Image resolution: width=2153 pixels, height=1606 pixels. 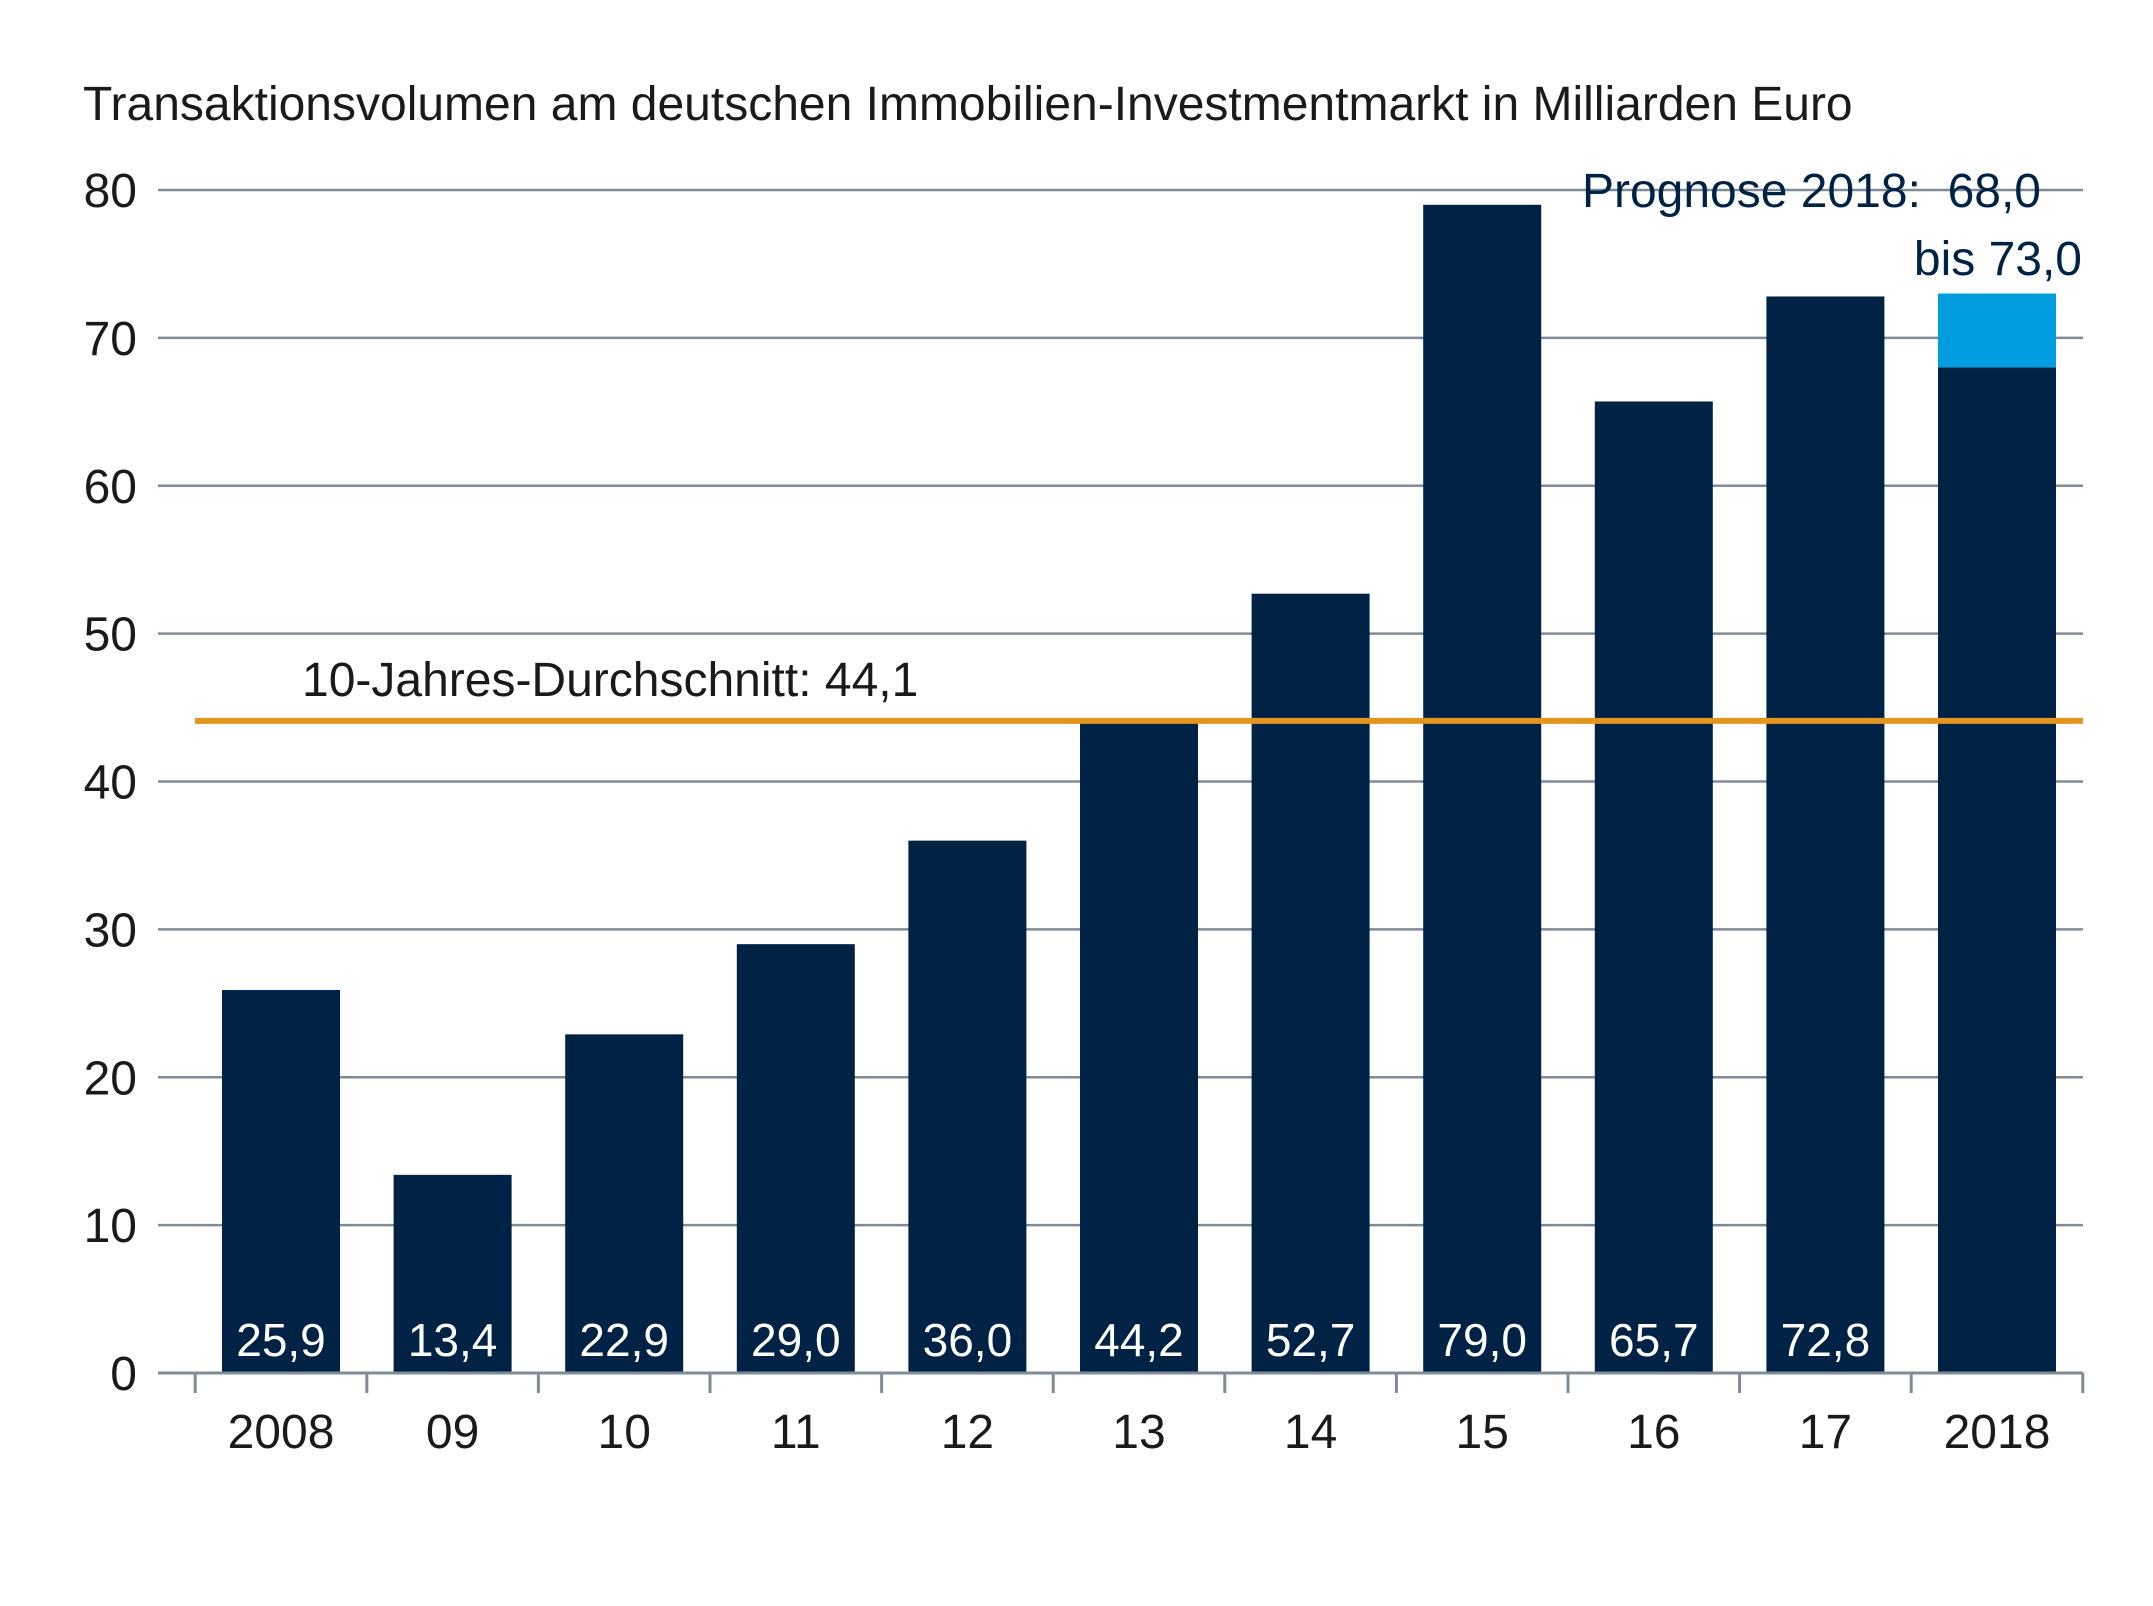 I want to click on x-tick-label-13: 13, so click(x=1138, y=1432).